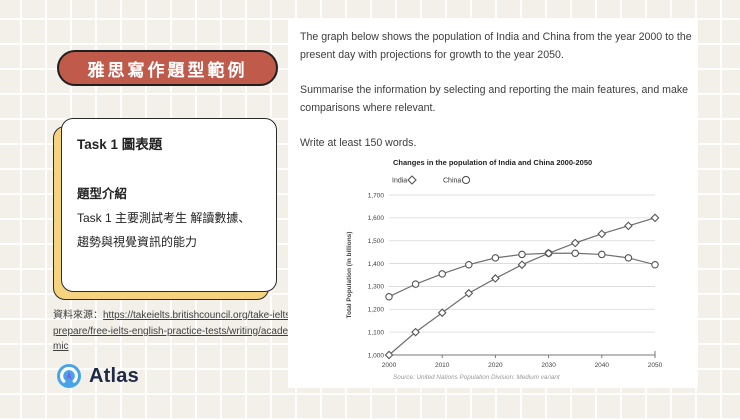  Describe the element at coordinates (399, 181) in the screenshot. I see `svg-text: India` at that location.